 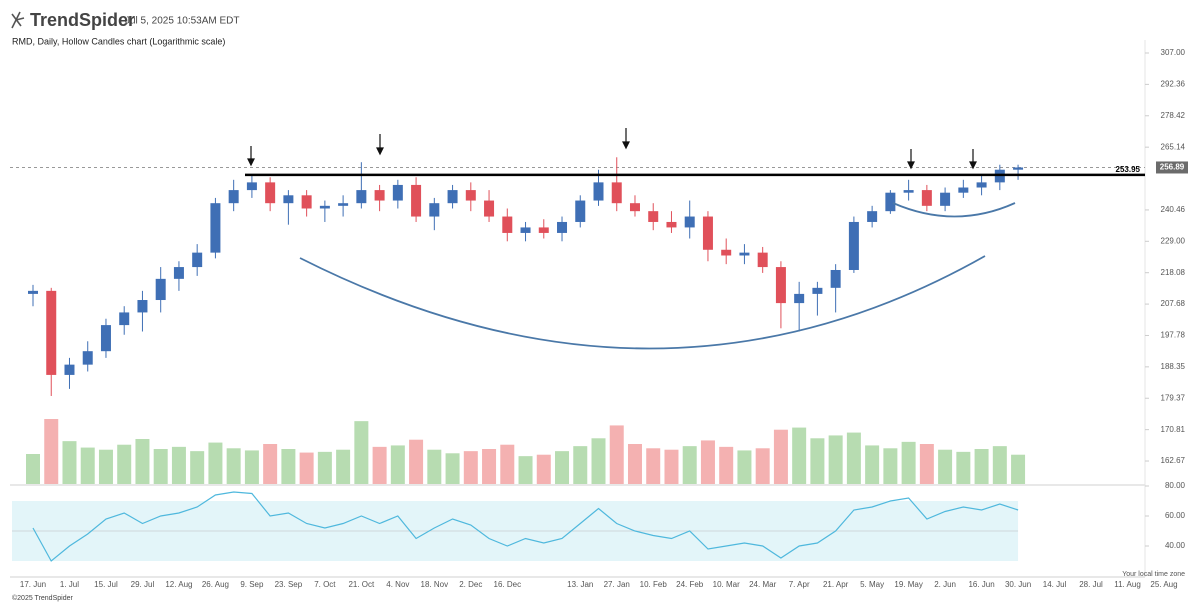 What do you see at coordinates (435, 584) in the screenshot?
I see `x-tick-label: 18. Nov` at bounding box center [435, 584].